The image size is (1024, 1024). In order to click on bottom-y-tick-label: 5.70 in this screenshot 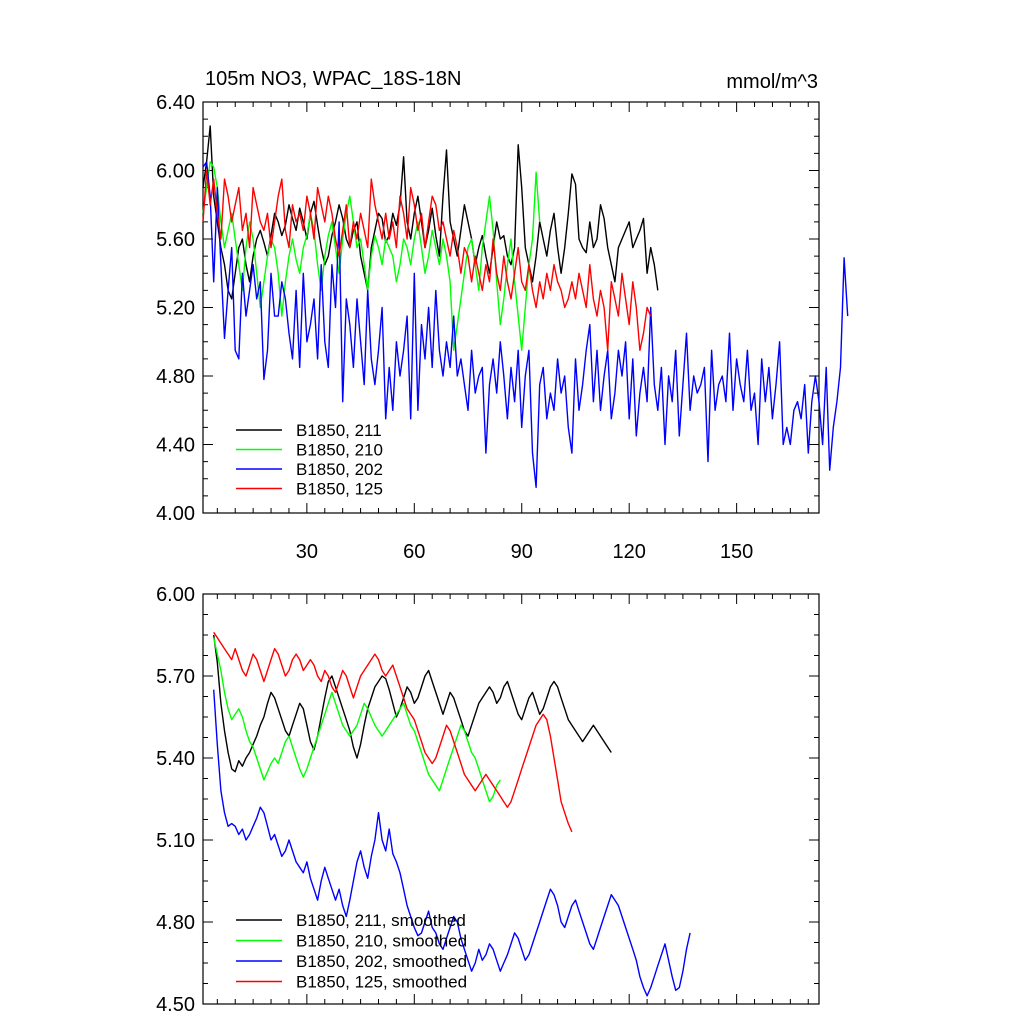, I will do `click(175, 677)`.